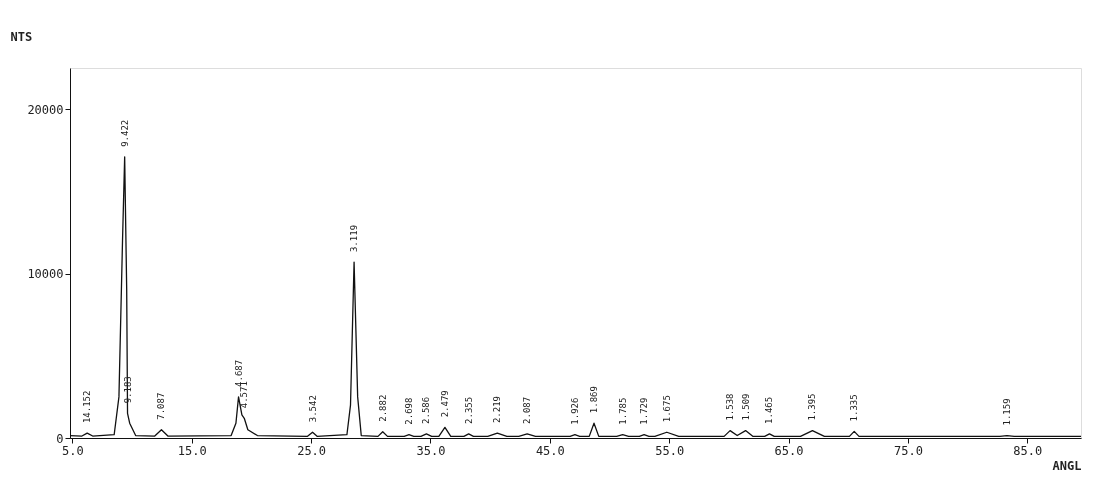 This screenshot has height=481, width=1097. I want to click on x-tick-label: 5.0, so click(73, 450).